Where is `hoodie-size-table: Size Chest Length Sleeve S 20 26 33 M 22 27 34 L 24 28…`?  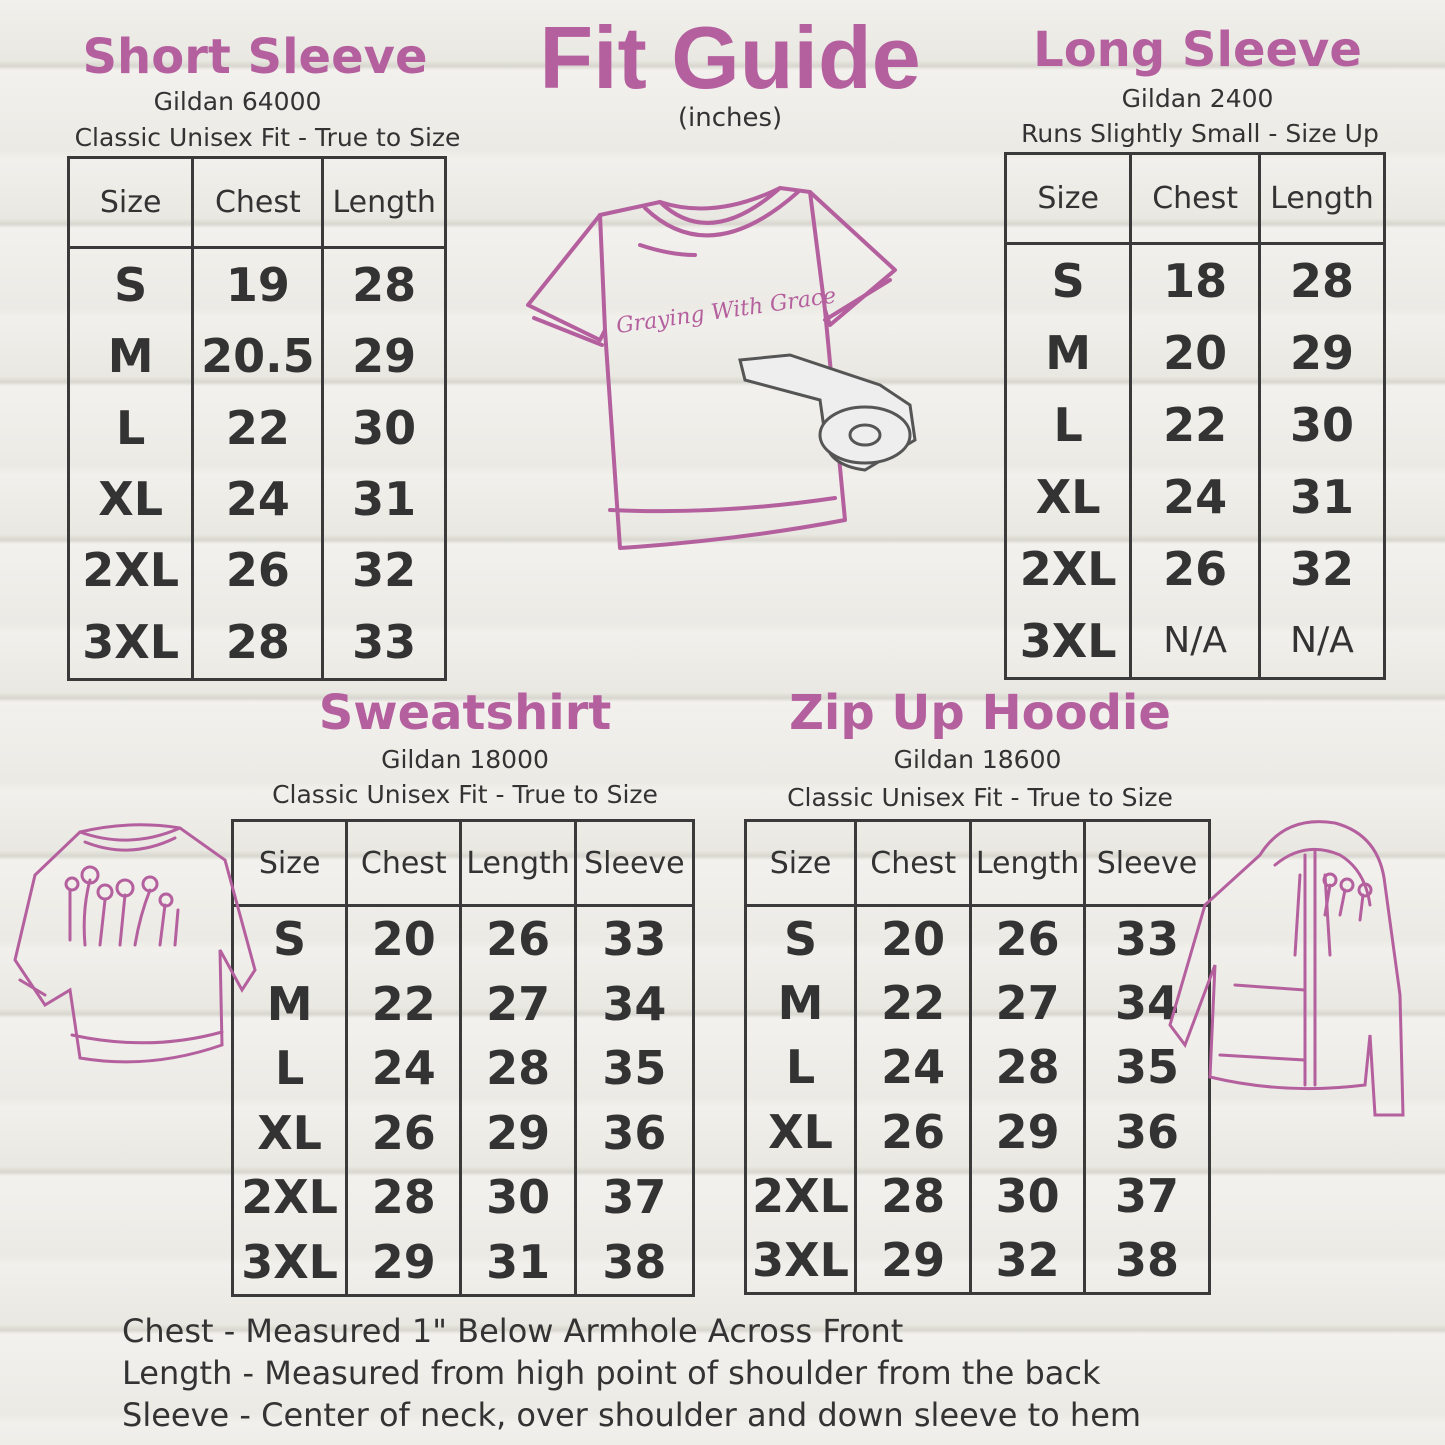 hoodie-size-table: Size Chest Length Sleeve S 20 26 33 M 22 27 34 L 24 28… is located at coordinates (977, 1057).